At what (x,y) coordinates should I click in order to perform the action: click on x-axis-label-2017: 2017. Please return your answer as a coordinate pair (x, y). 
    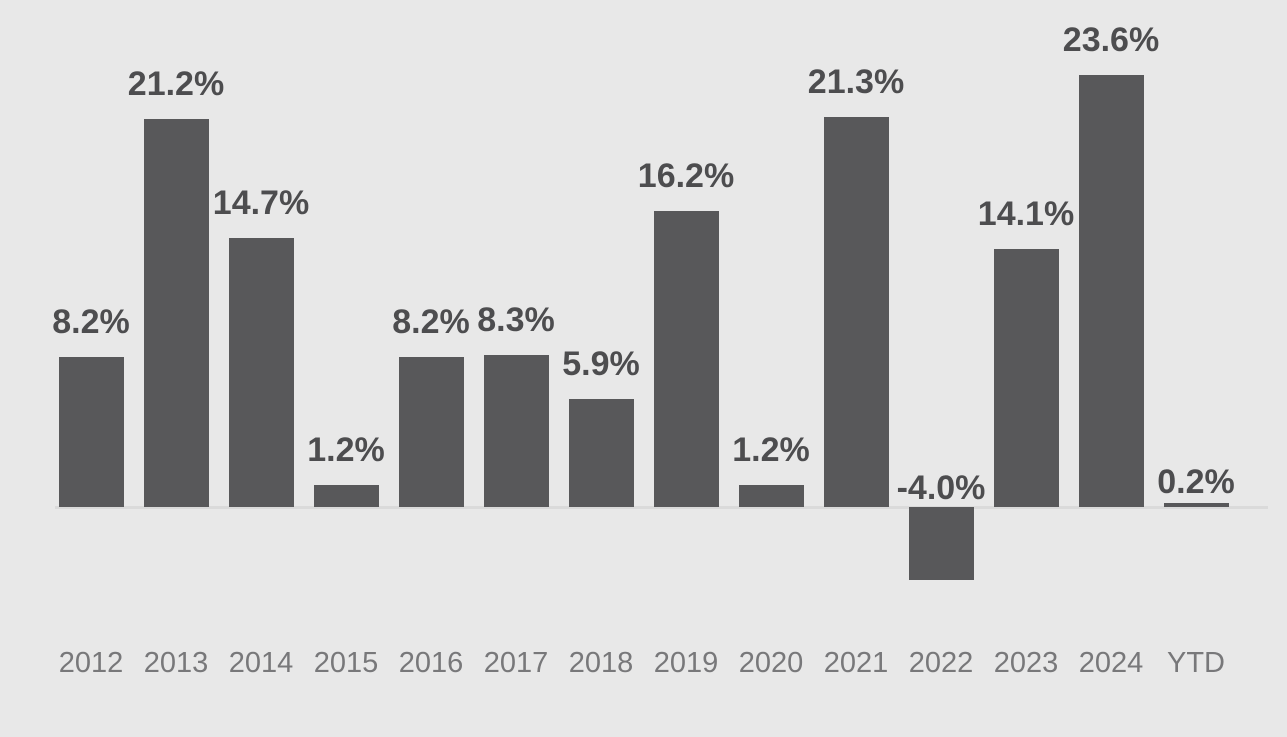
    Looking at the image, I should click on (516, 663).